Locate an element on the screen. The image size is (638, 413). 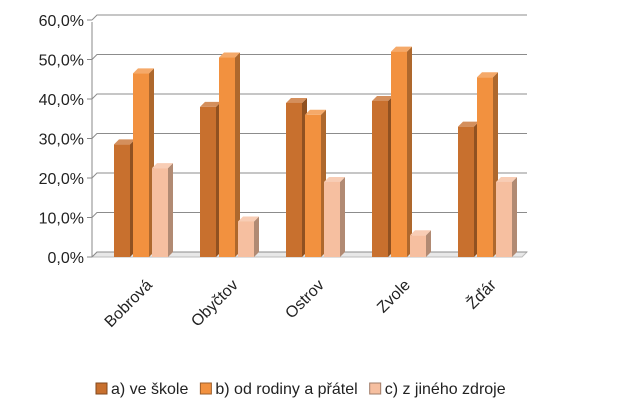
y-axis-ticks: 0,0% 10,0% 20,0% 30,0% 40,0% 50,0% 60,0% is located at coordinates (61, 140).